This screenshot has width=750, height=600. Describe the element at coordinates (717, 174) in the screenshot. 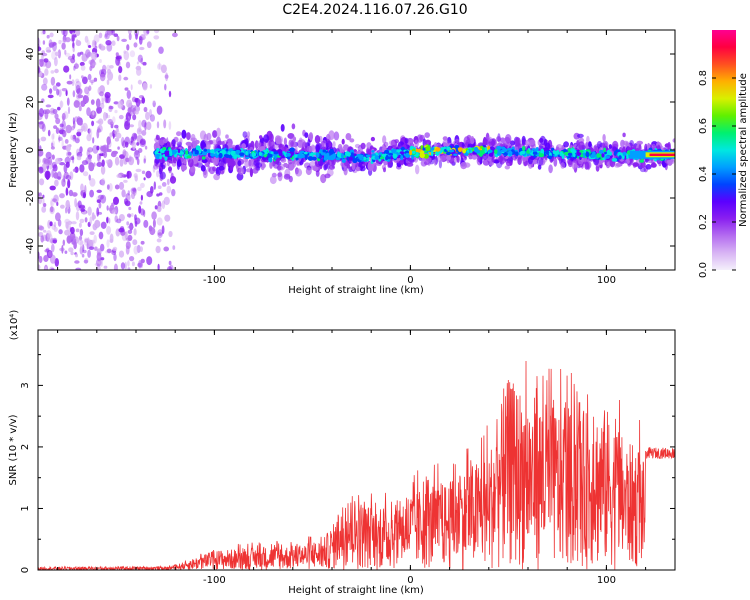

I see `colorbar-ticks: 0.0 0.2 0.4 0.6 0.8` at that location.